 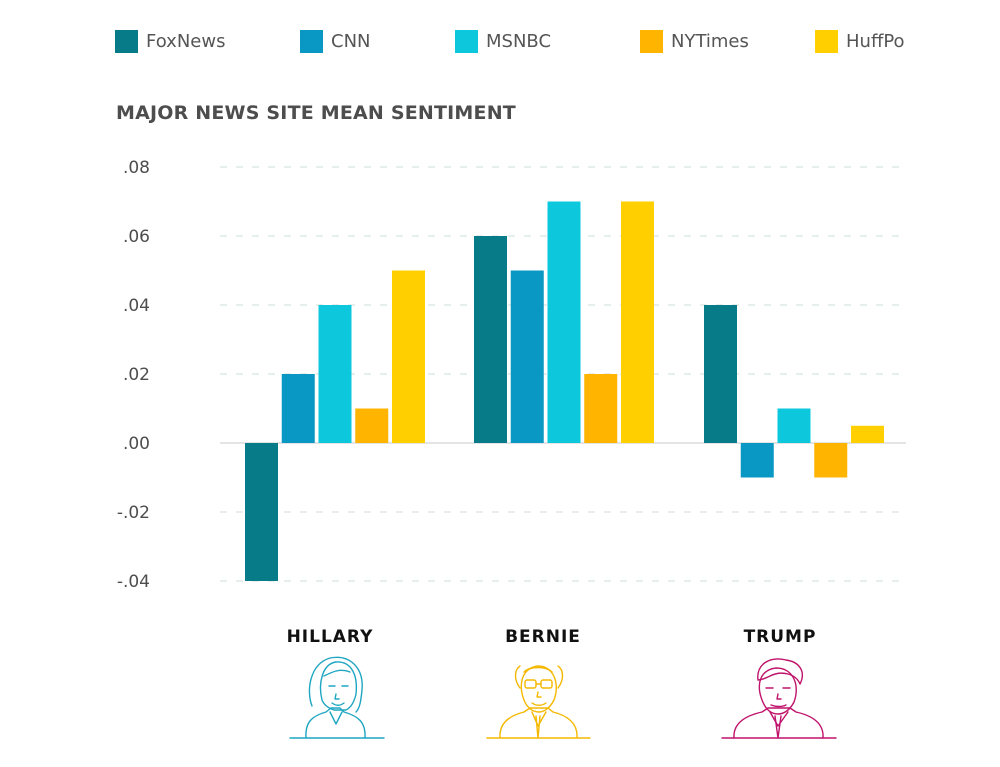 I want to click on y-tick-label: .02, so click(x=136, y=375).